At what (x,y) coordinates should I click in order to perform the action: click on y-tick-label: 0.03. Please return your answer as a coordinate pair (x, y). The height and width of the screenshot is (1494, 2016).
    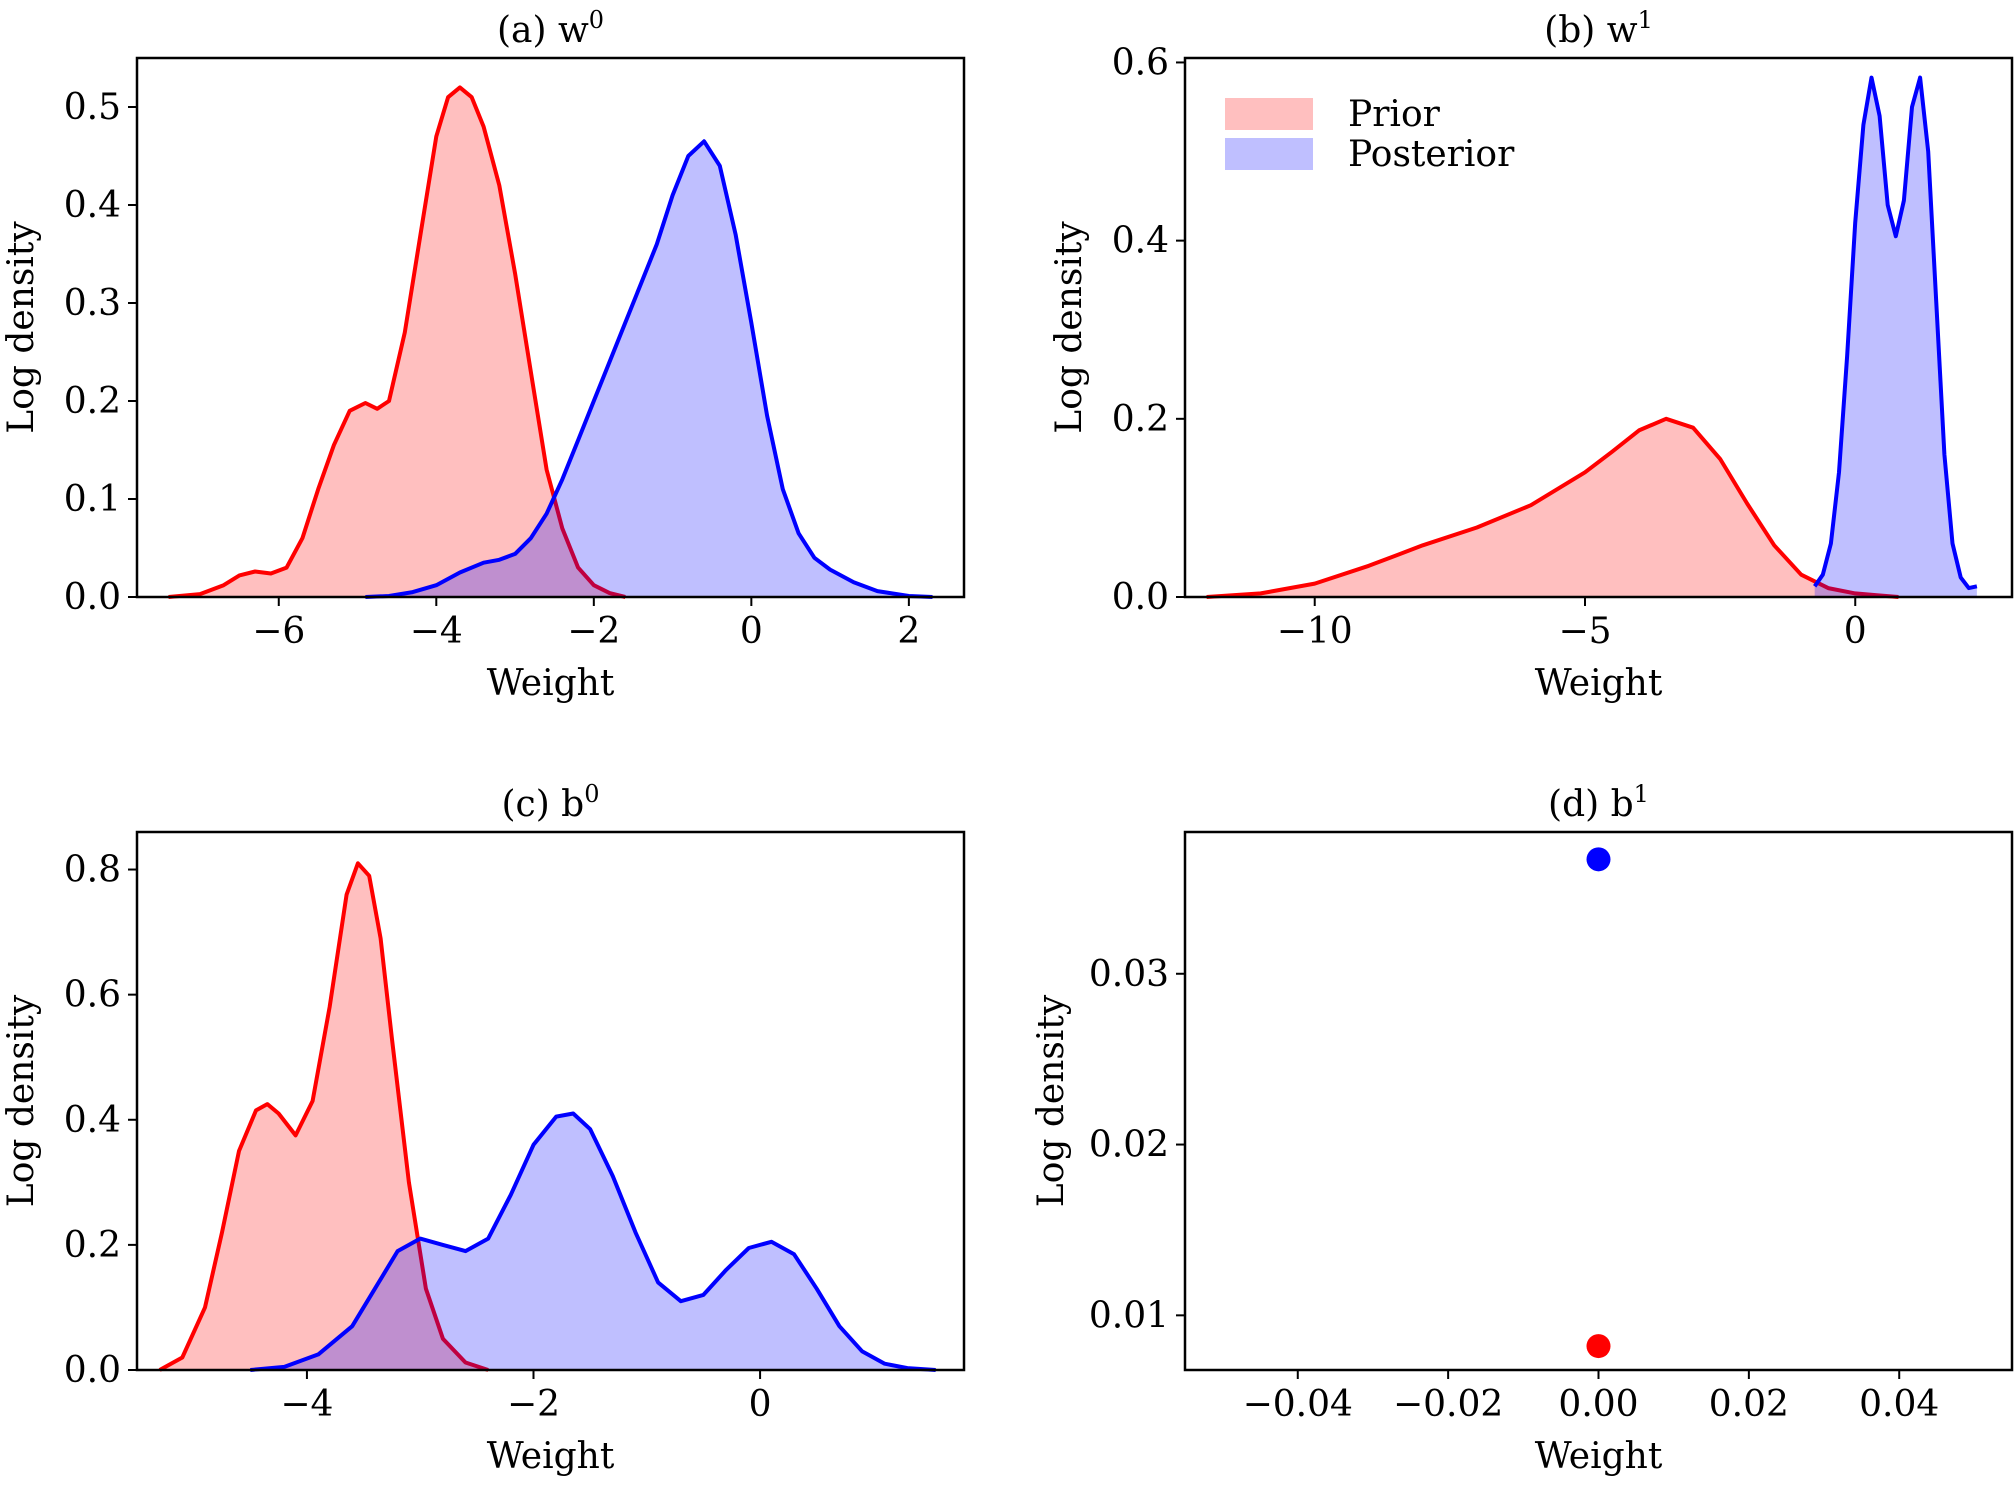
    Looking at the image, I should click on (1129, 974).